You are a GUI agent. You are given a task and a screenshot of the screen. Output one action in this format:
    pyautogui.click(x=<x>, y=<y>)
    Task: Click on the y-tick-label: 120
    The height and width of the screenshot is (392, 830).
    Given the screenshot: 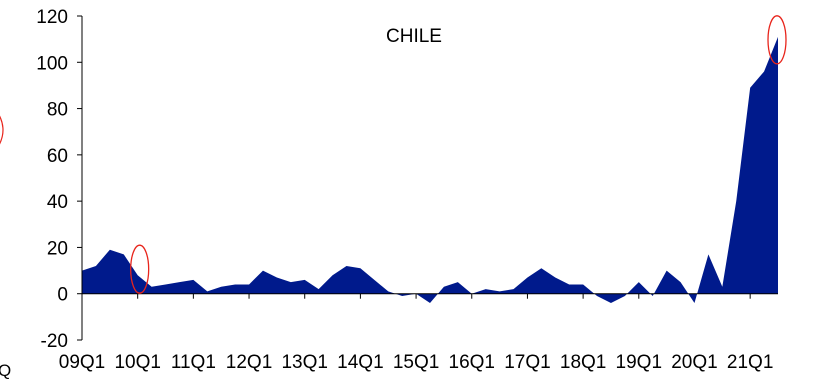 What is the action you would take?
    pyautogui.click(x=52, y=17)
    